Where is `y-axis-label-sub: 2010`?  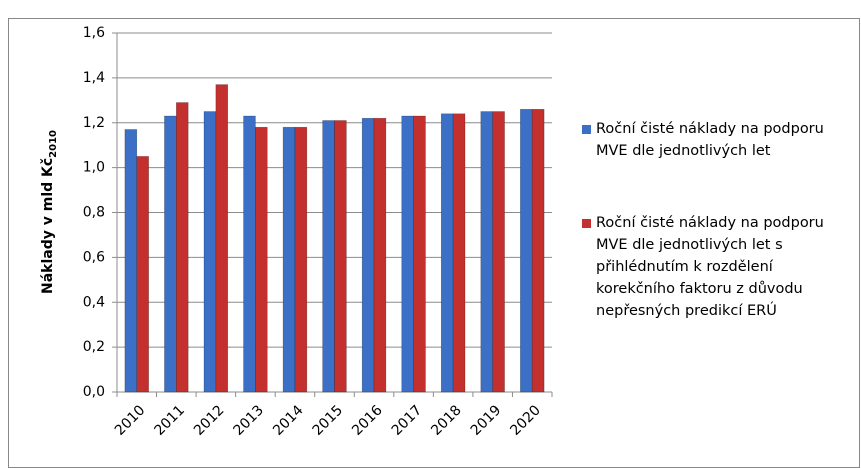
y-axis-label-sub: 2010 is located at coordinates (53, 144).